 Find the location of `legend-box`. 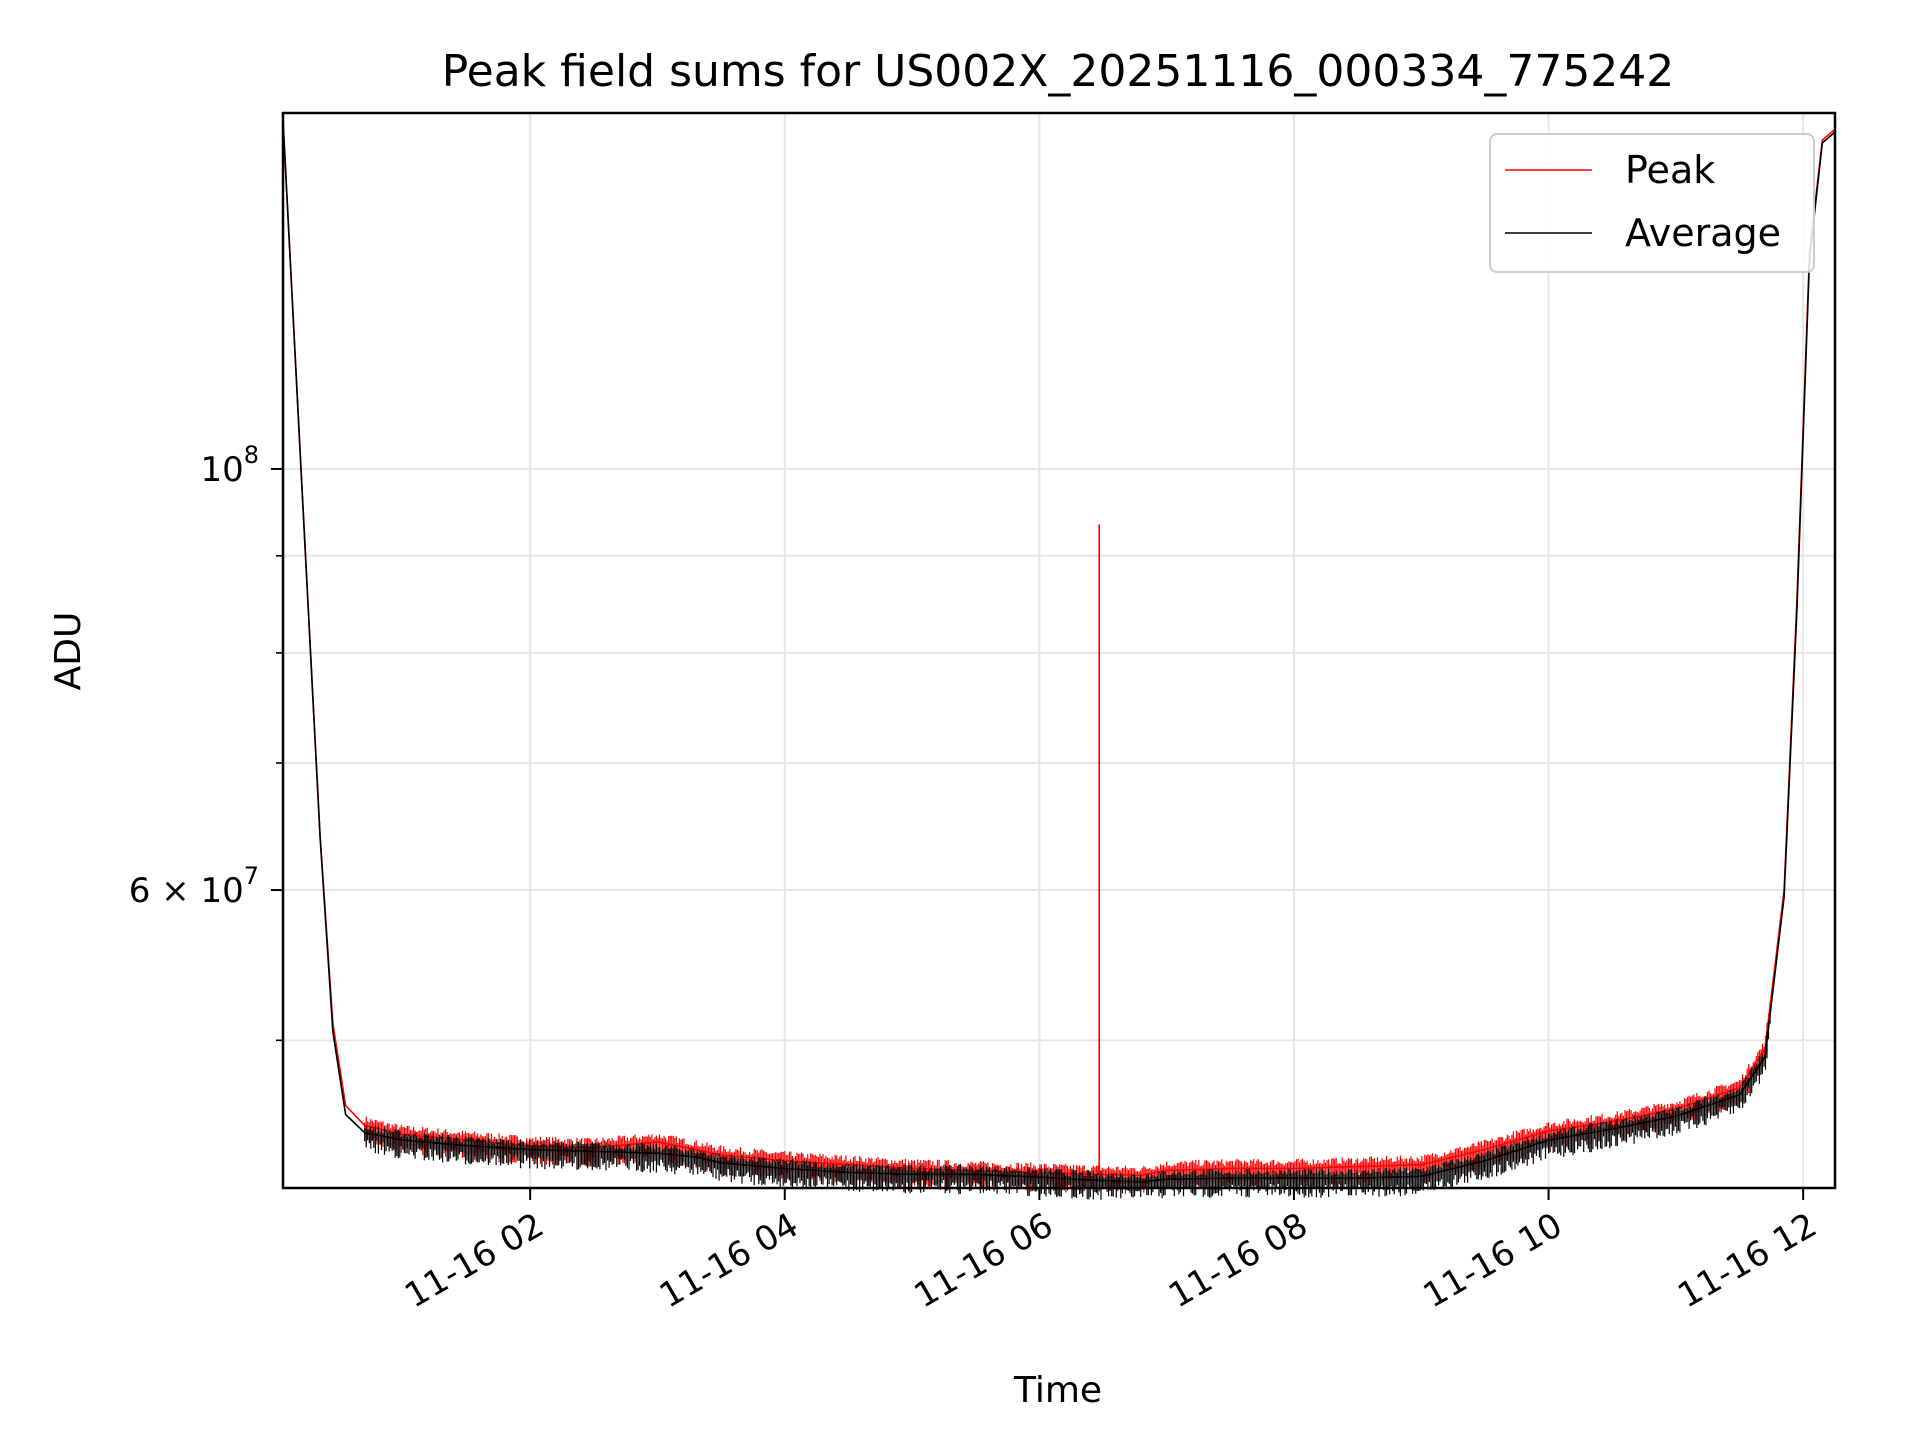

legend-box is located at coordinates (1652, 203).